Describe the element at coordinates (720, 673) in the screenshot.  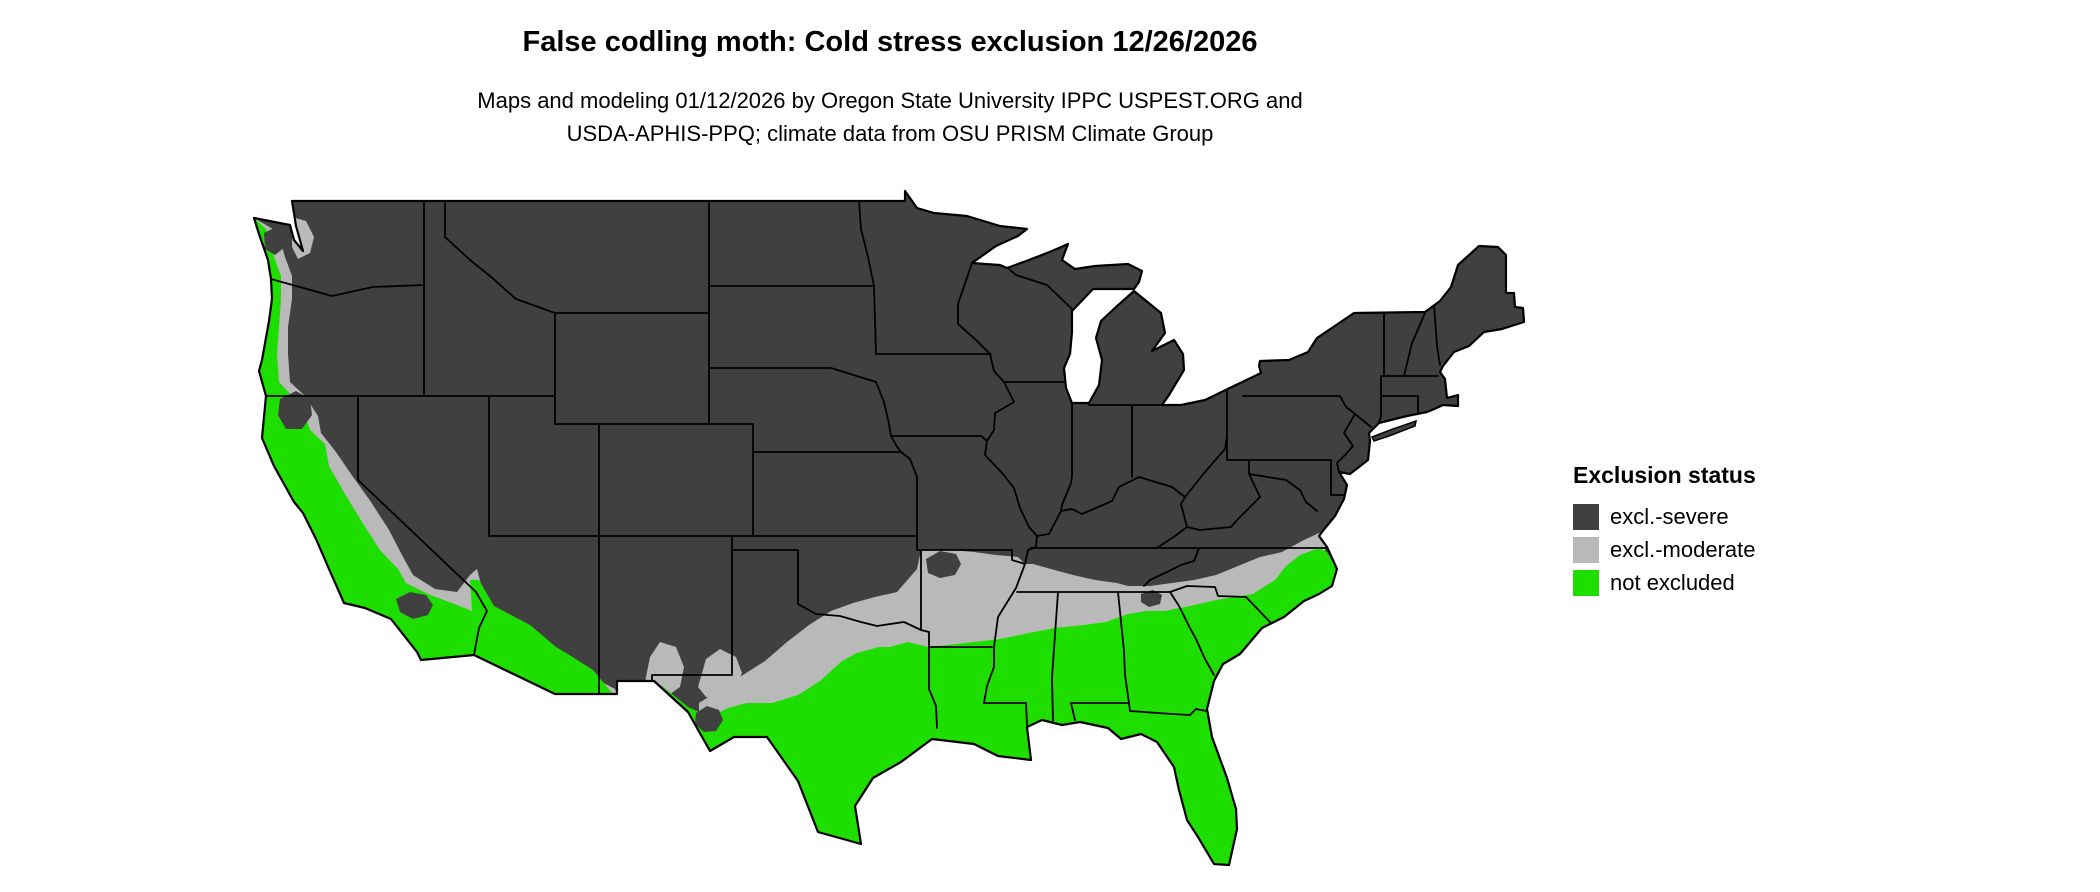
I see `region-excluded-moderate-nm-pecos` at that location.